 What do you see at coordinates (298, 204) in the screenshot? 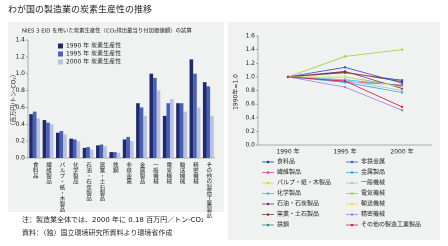
I see `legend-label: 石油・石炭製品` at bounding box center [298, 204].